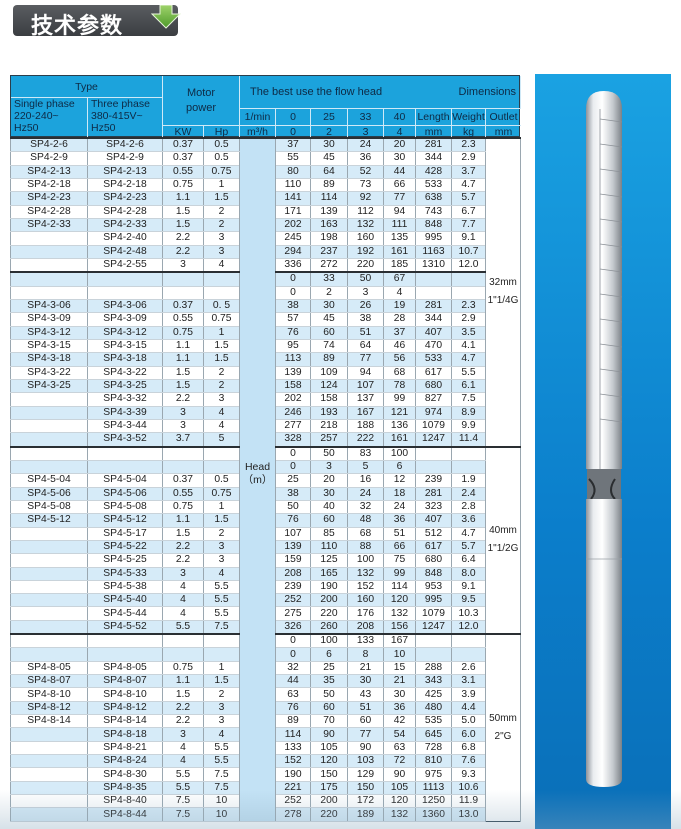 This screenshot has height=829, width=681. What do you see at coordinates (433, 145) in the screenshot?
I see `length-mm: 281` at bounding box center [433, 145].